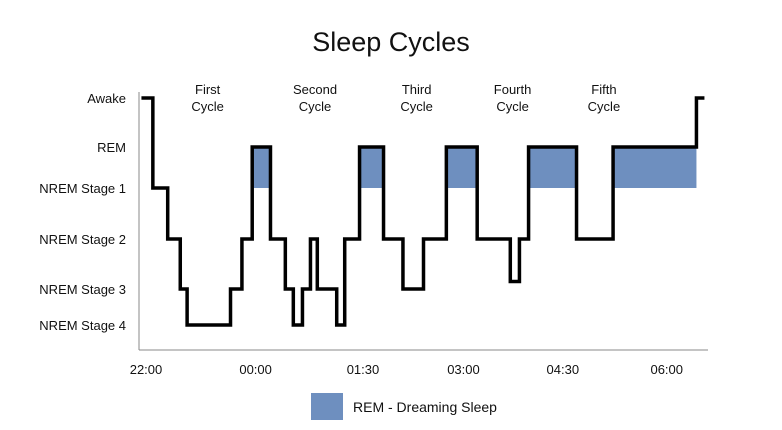  I want to click on legend-label-rem: REM - Dreaming Sleep, so click(425, 407).